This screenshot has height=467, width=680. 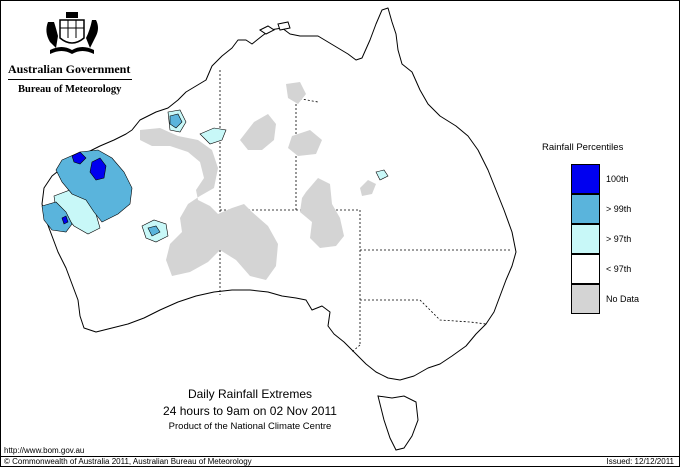 What do you see at coordinates (250, 426) in the screenshot?
I see `map-producer: Product of the National Climate Centre` at bounding box center [250, 426].